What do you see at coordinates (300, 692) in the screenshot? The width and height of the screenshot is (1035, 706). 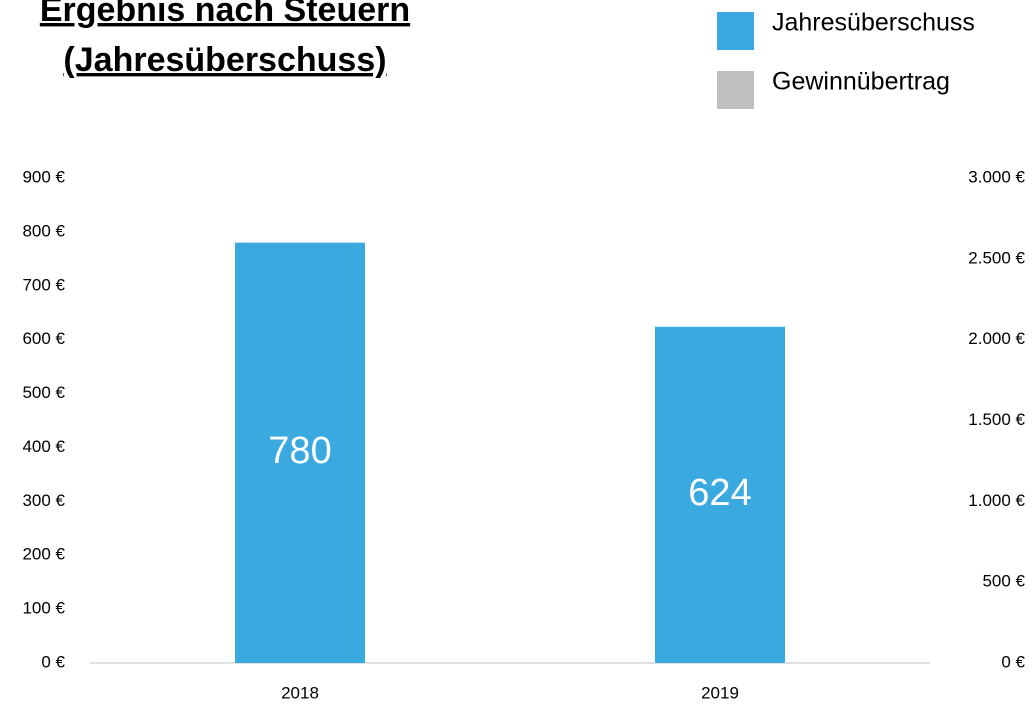 I see `x-tick-label: 2018` at bounding box center [300, 692].